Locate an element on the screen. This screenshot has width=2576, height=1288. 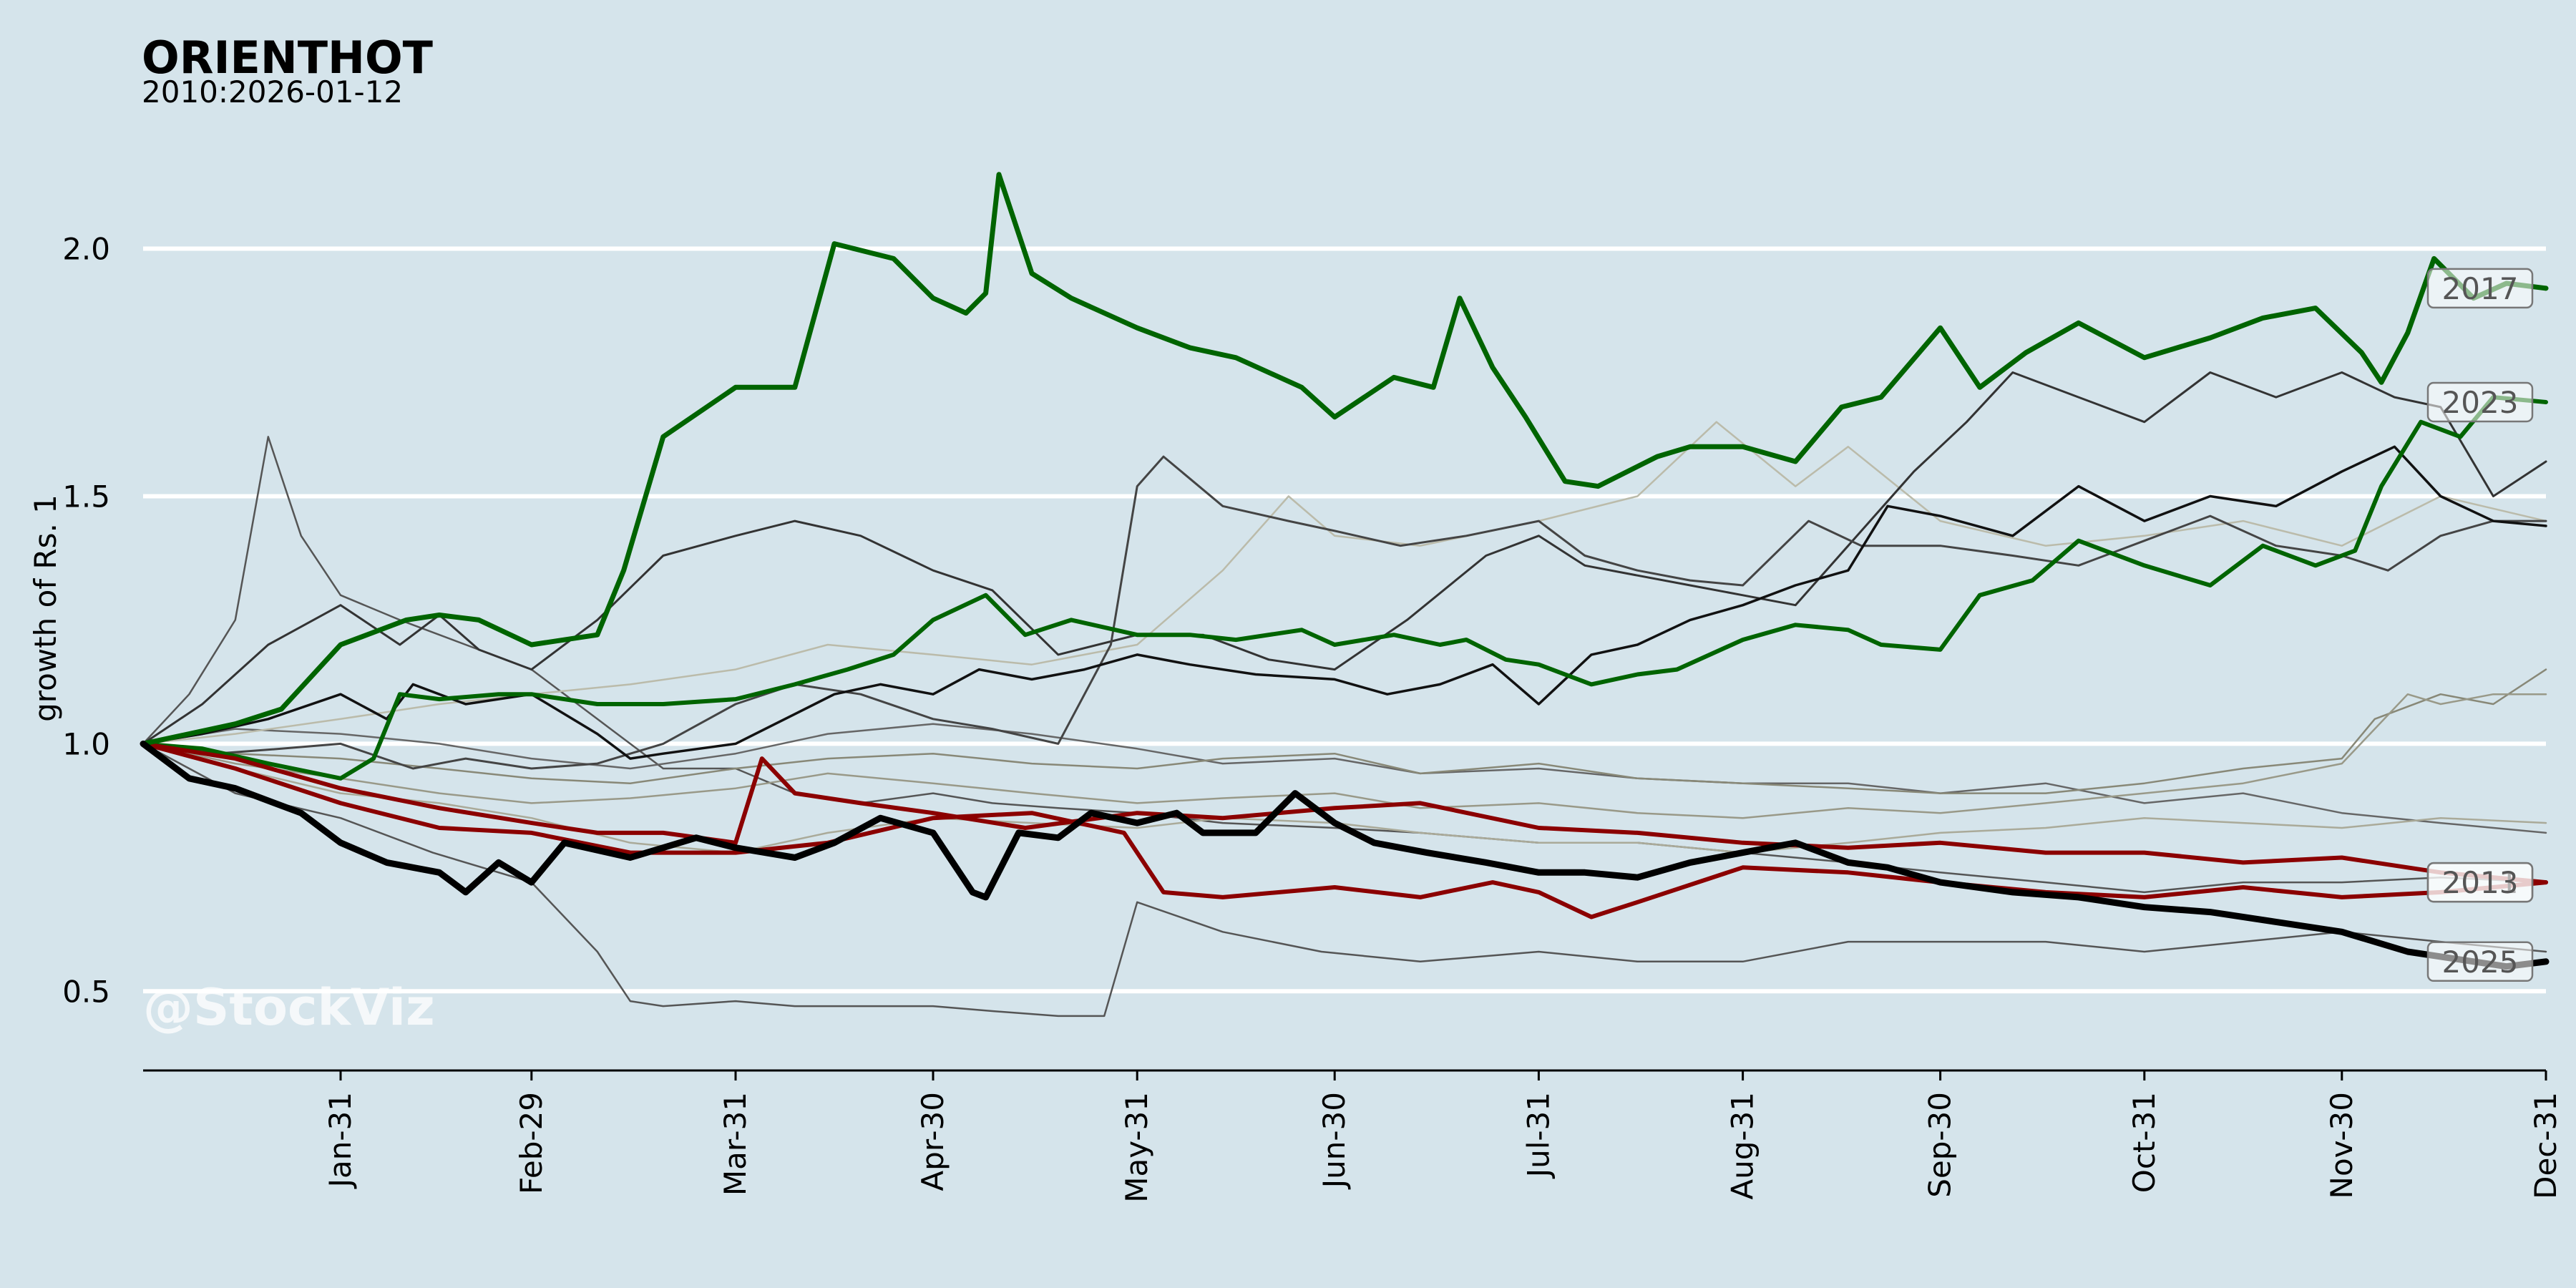
watermark: @StockViz is located at coordinates (289, 1007).